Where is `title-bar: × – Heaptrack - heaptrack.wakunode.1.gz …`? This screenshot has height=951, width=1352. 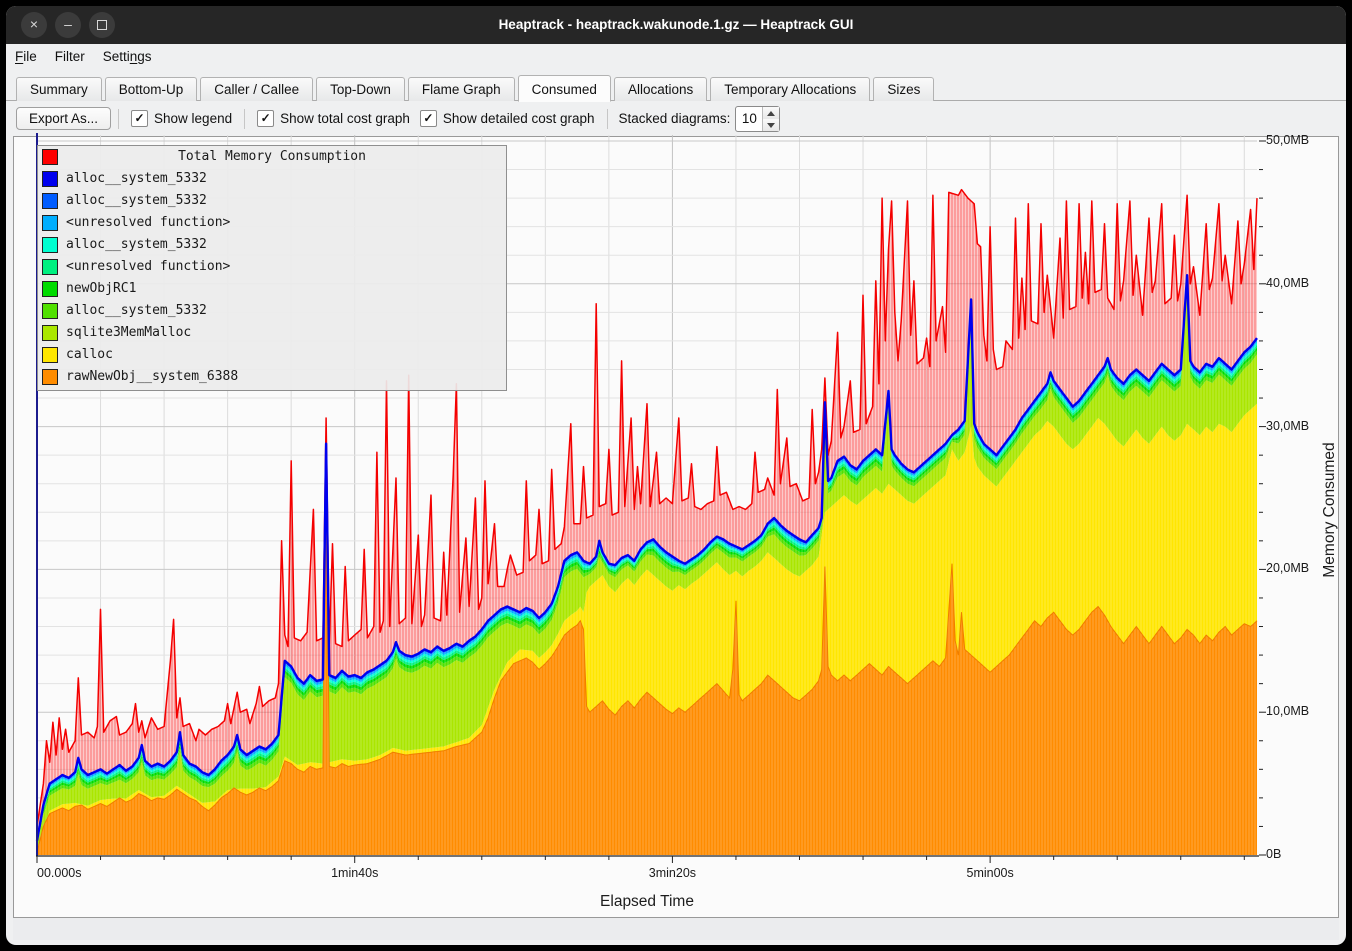 title-bar: × – Heaptrack - heaptrack.wakunode.1.gz … is located at coordinates (676, 25).